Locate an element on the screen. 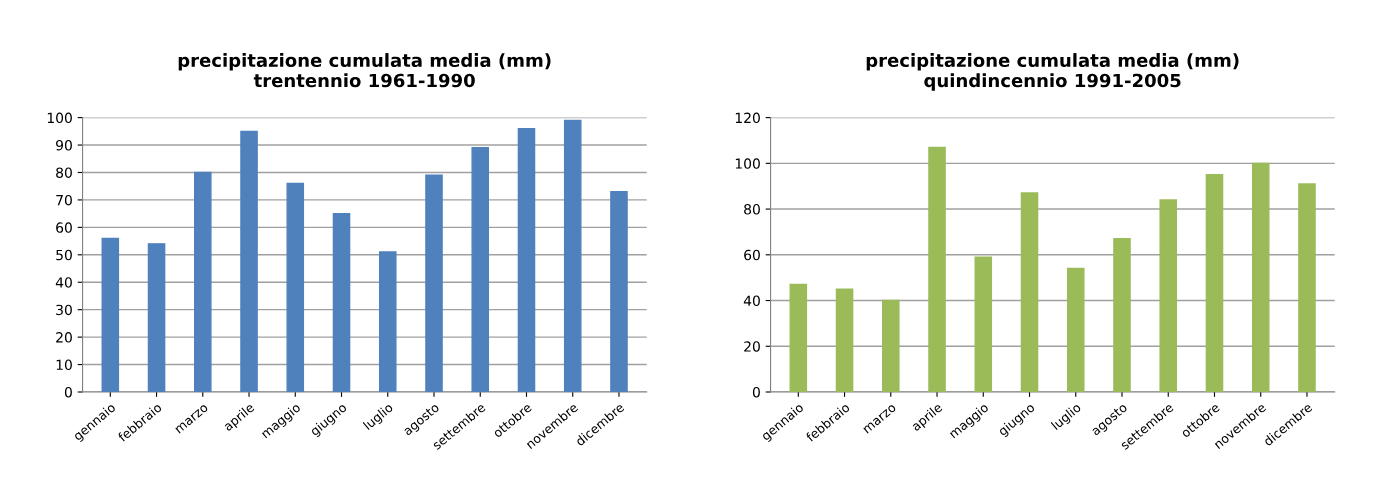 This screenshot has height=490, width=1376. y-tick-label: 50 is located at coordinates (64, 255).